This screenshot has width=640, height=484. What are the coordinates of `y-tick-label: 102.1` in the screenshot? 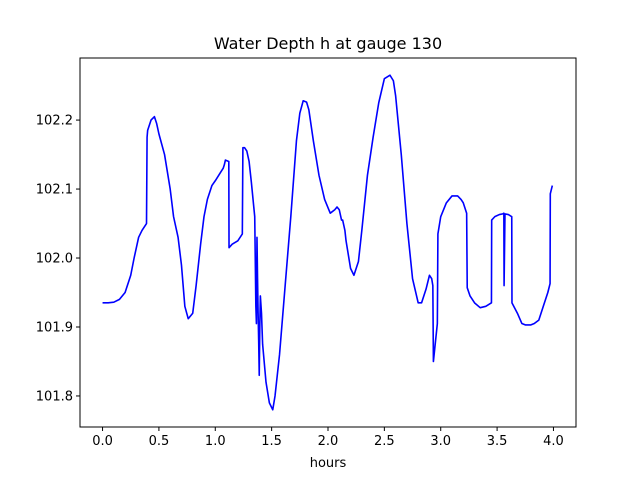 It's located at (54, 190).